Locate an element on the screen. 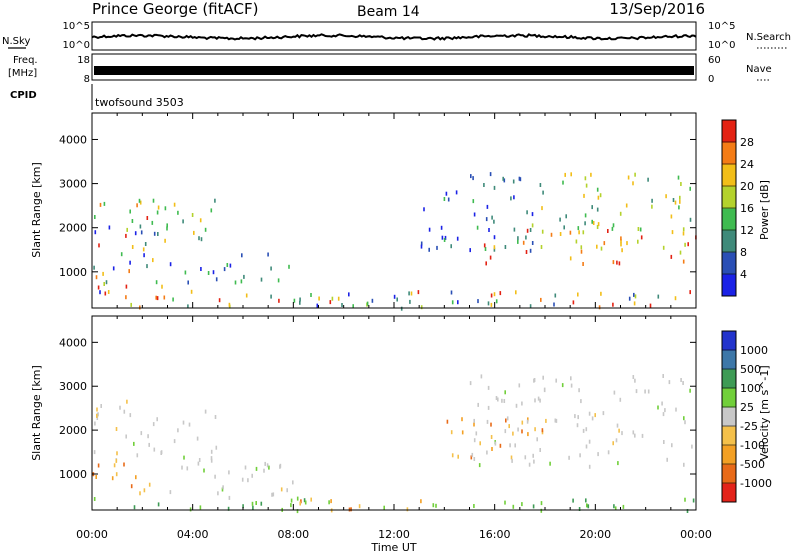  freq-tick-bottom: 8 is located at coordinates (87, 79).